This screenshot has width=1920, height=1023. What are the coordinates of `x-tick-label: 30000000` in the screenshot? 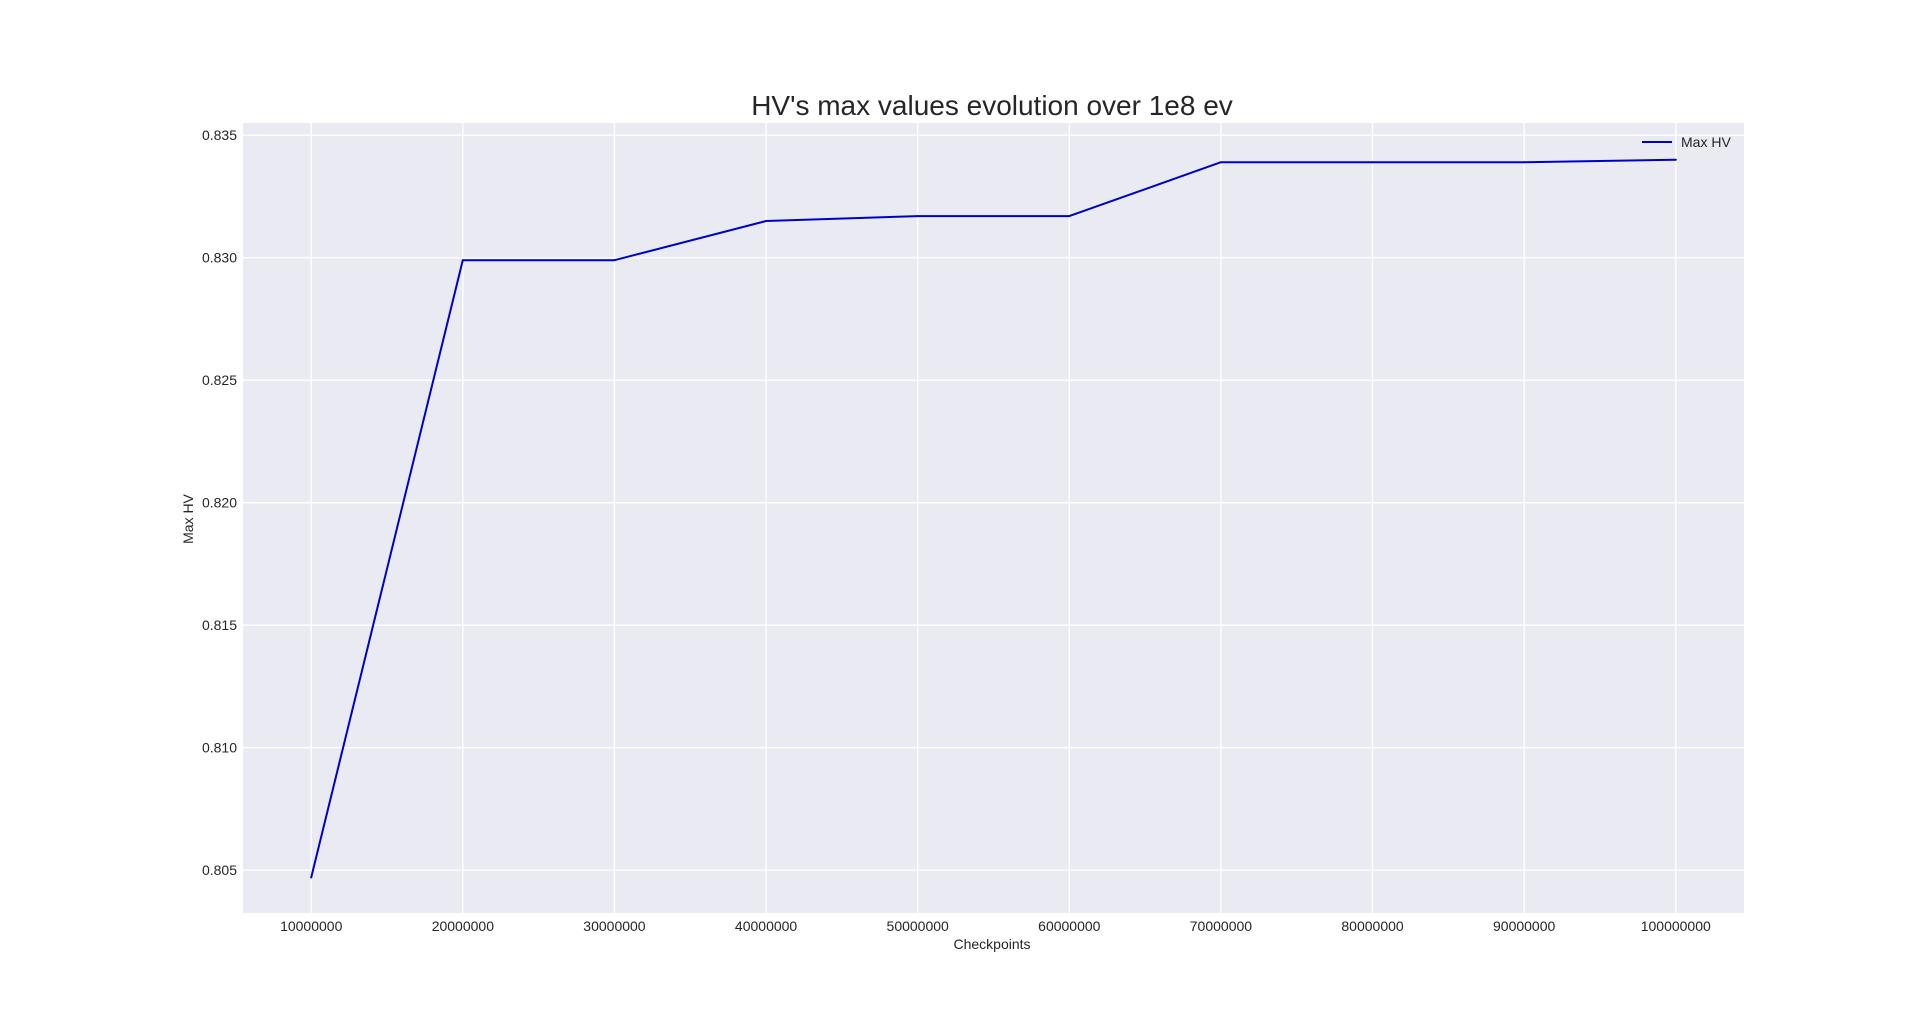 It's located at (614, 926).